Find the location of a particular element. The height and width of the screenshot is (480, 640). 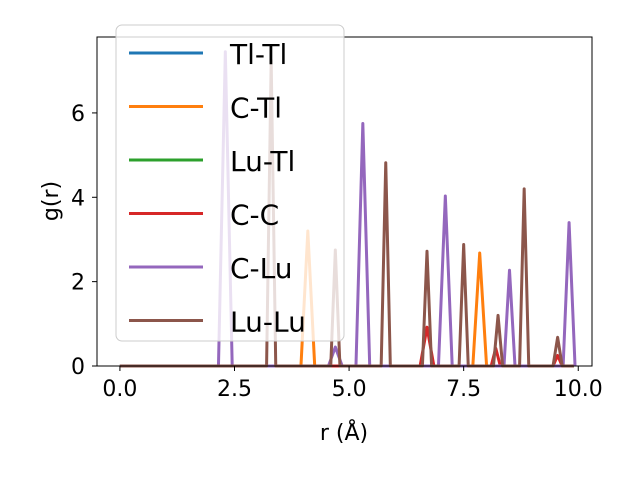

y-tick-label: 2 is located at coordinates (78, 283).